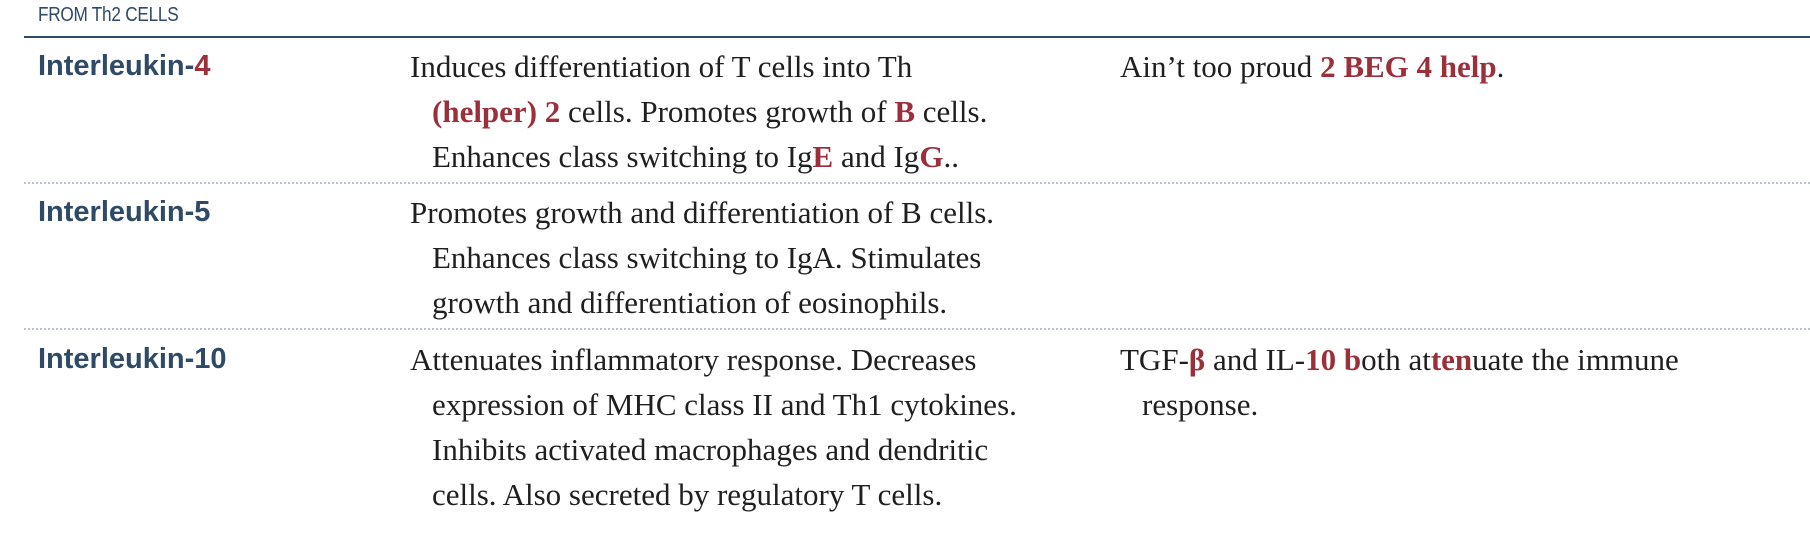  Describe the element at coordinates (622, 156) in the screenshot. I see `description-text: Enhances class switching to Ig` at that location.